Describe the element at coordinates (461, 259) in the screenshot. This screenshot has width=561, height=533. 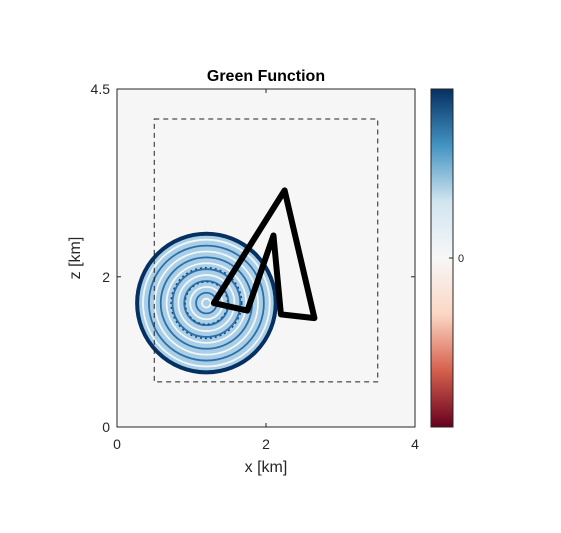
I see `colorbar-tick-label: 0` at that location.